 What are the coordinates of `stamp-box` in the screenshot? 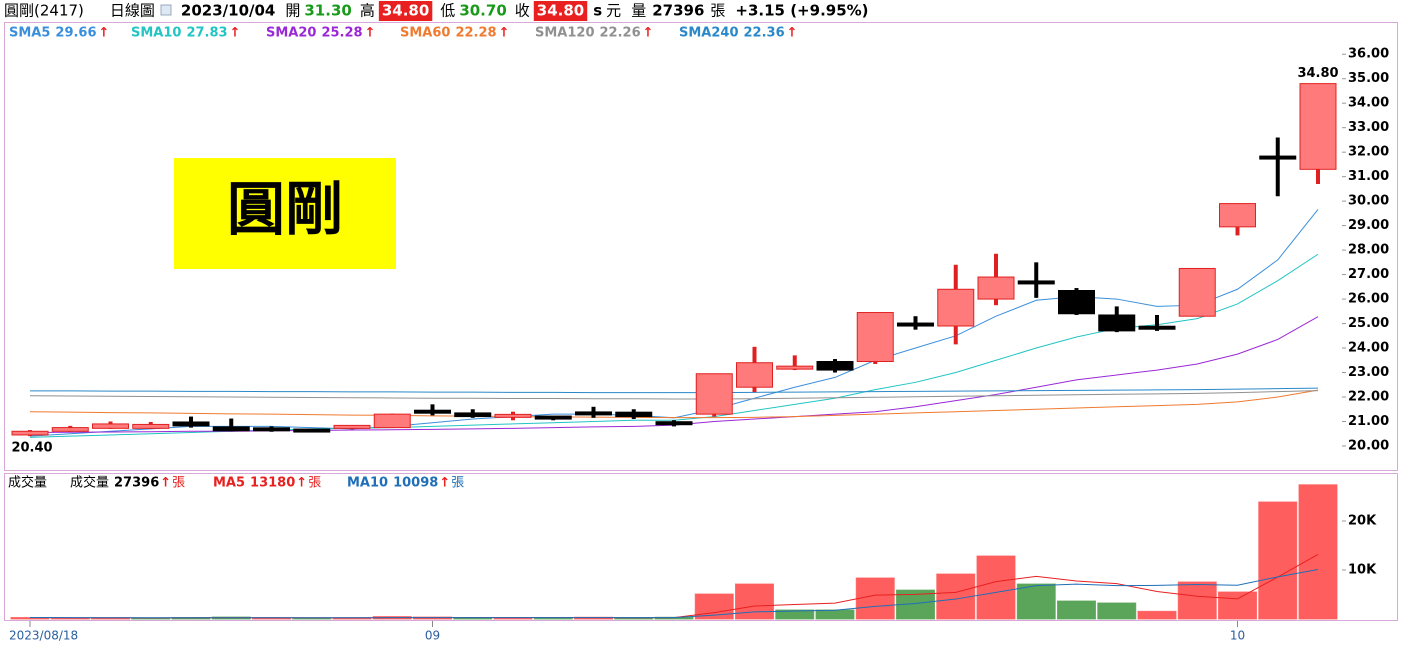 It's located at (285, 213).